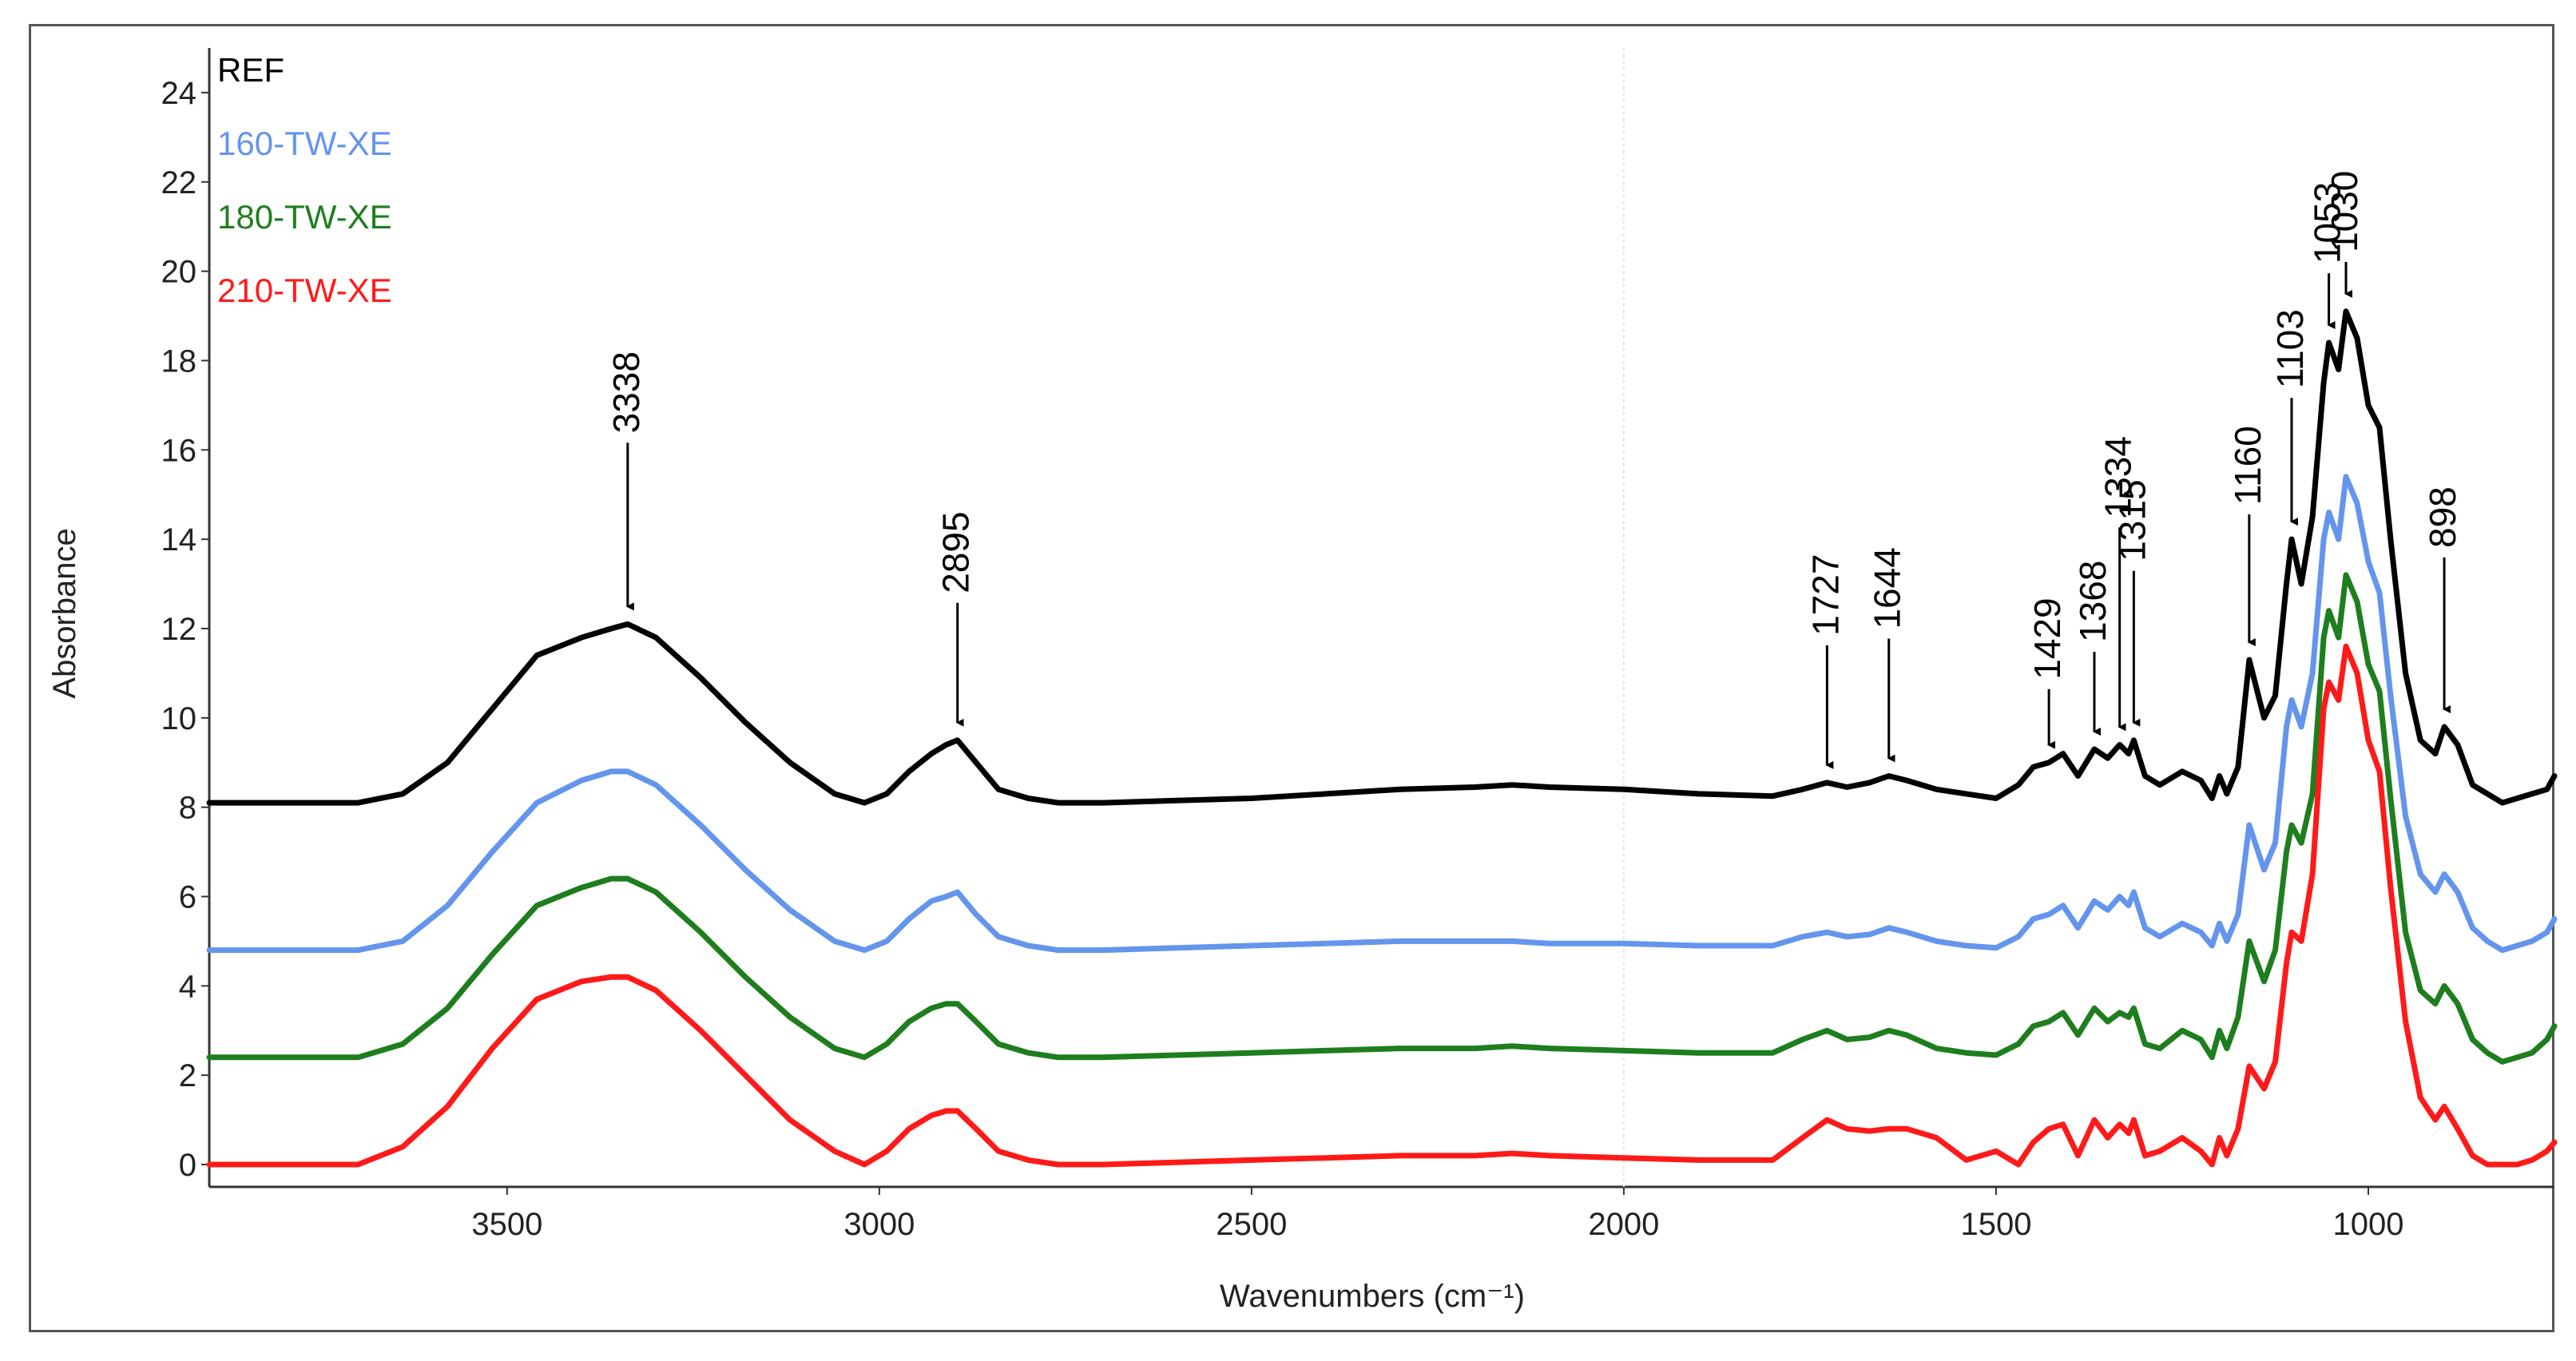 This screenshot has width=2576, height=1361. Describe the element at coordinates (626, 392) in the screenshot. I see `annotation-label: 3338` at that location.